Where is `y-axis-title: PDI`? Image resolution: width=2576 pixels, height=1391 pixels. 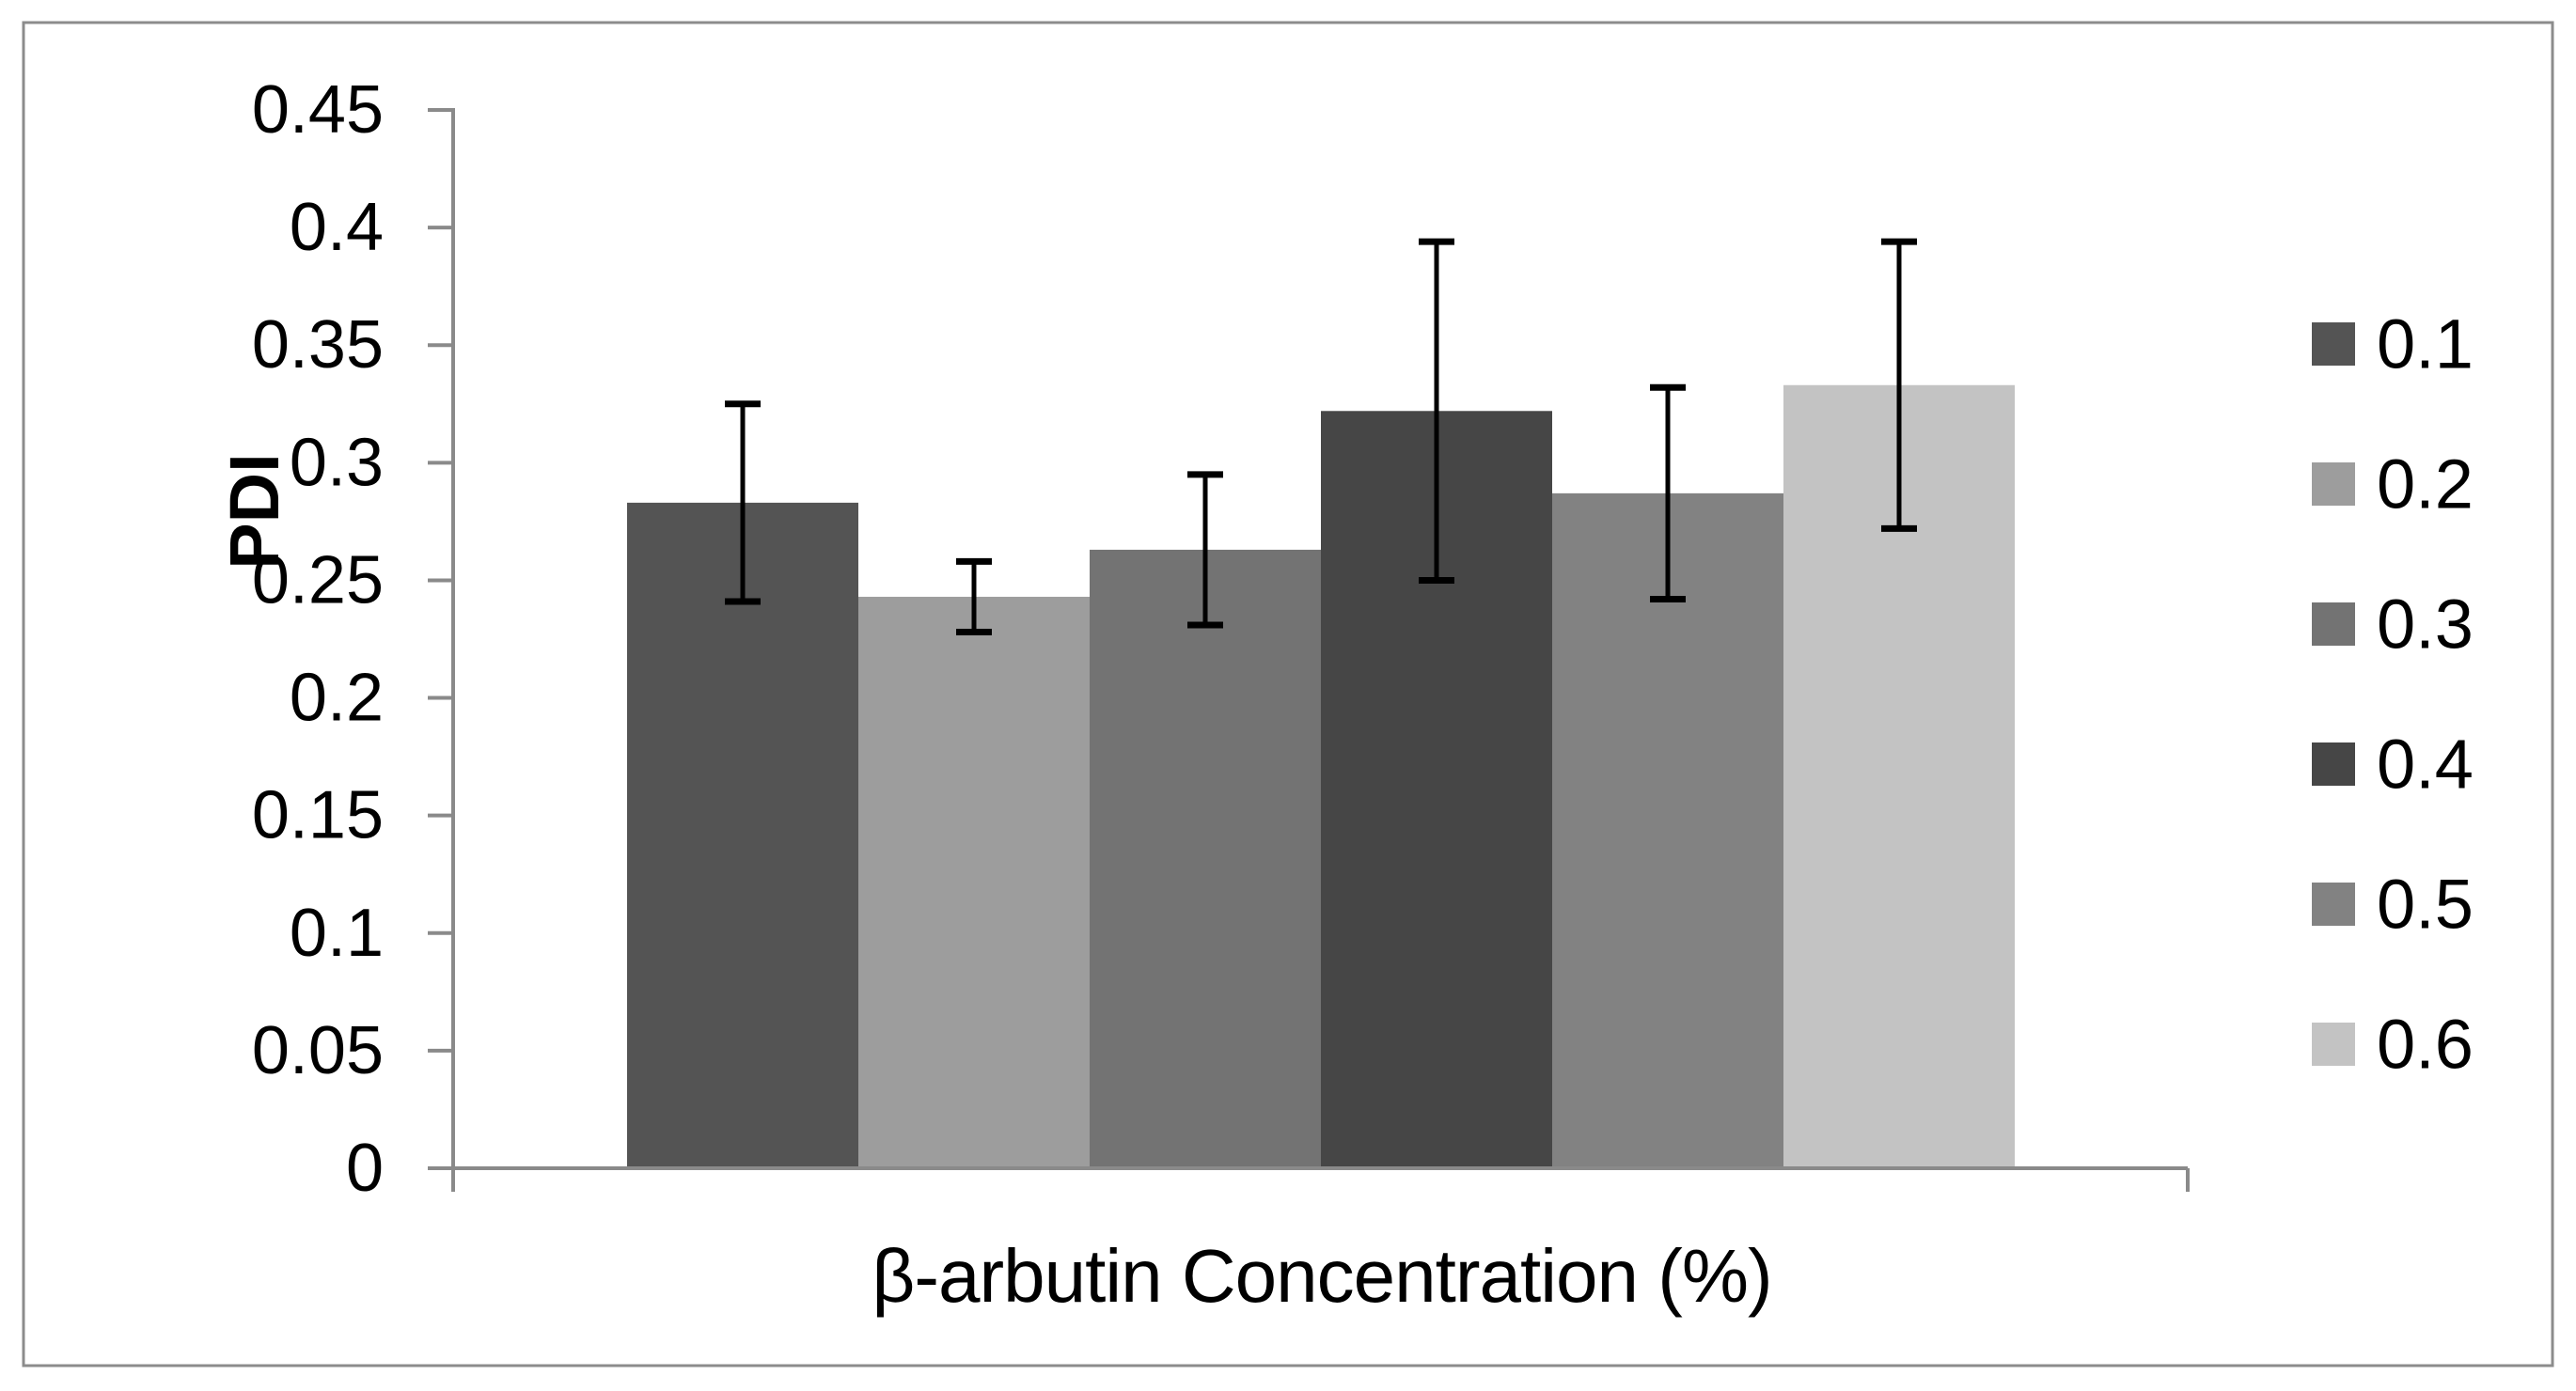
y-axis-title: PDI is located at coordinates (254, 512).